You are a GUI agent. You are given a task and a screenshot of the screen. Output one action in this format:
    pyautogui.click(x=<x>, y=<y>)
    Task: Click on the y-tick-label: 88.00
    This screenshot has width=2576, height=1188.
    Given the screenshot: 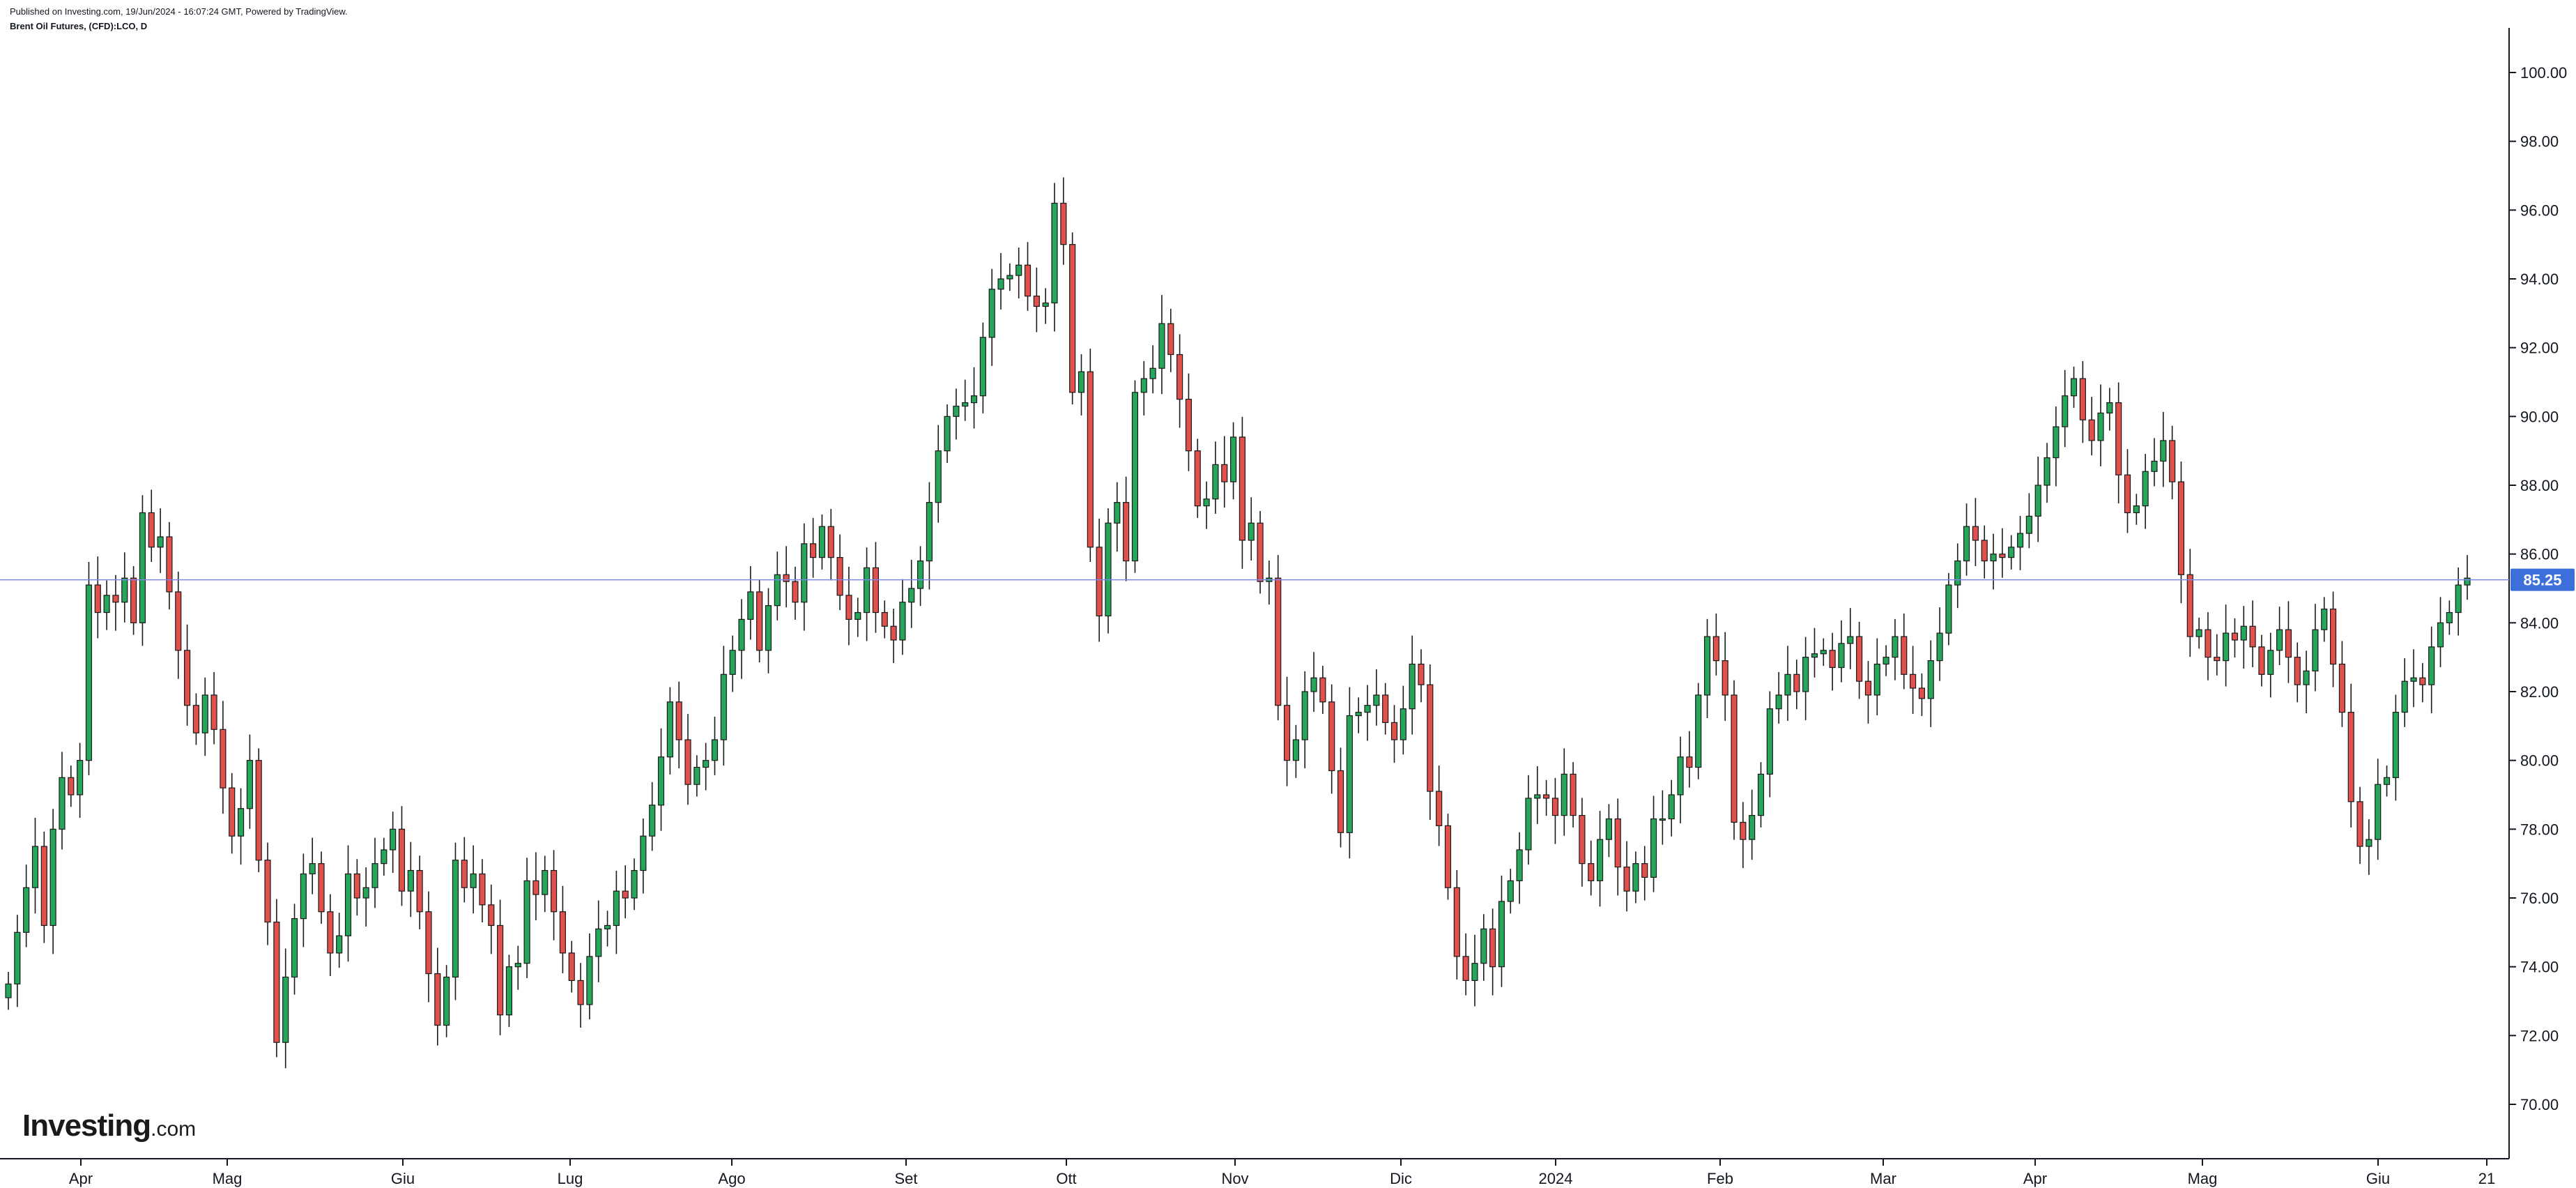 What is the action you would take?
    pyautogui.click(x=2539, y=485)
    